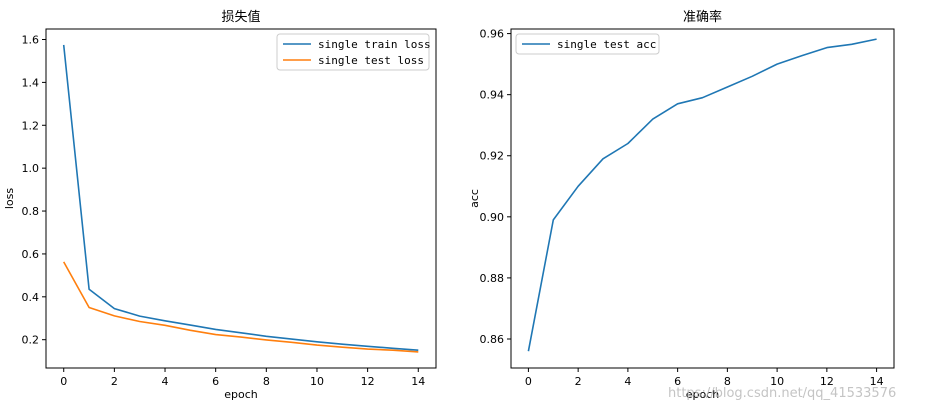 The width and height of the screenshot is (930, 415). I want to click on y-tick-label: 0.8, so click(31, 211).